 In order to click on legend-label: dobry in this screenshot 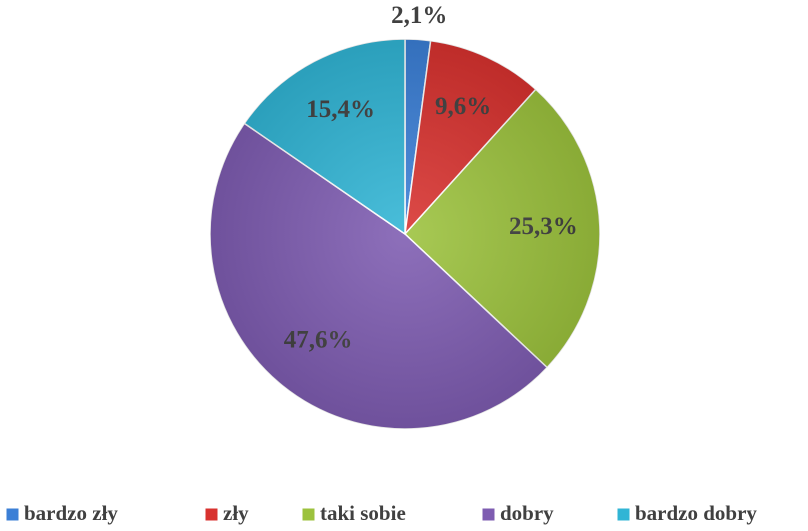, I will do `click(527, 513)`.